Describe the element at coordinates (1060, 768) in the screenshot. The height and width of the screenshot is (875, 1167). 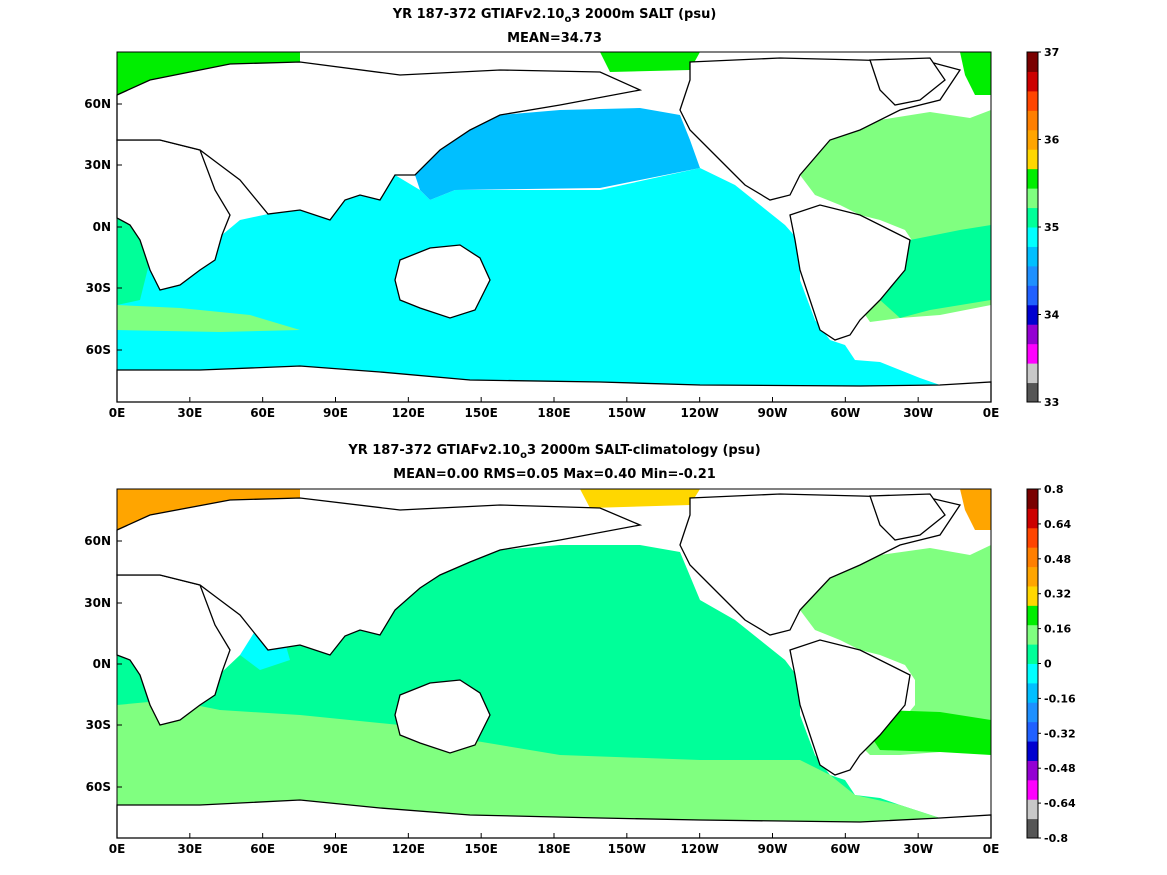
I see `colorbar-tick-label: -0.48` at that location.